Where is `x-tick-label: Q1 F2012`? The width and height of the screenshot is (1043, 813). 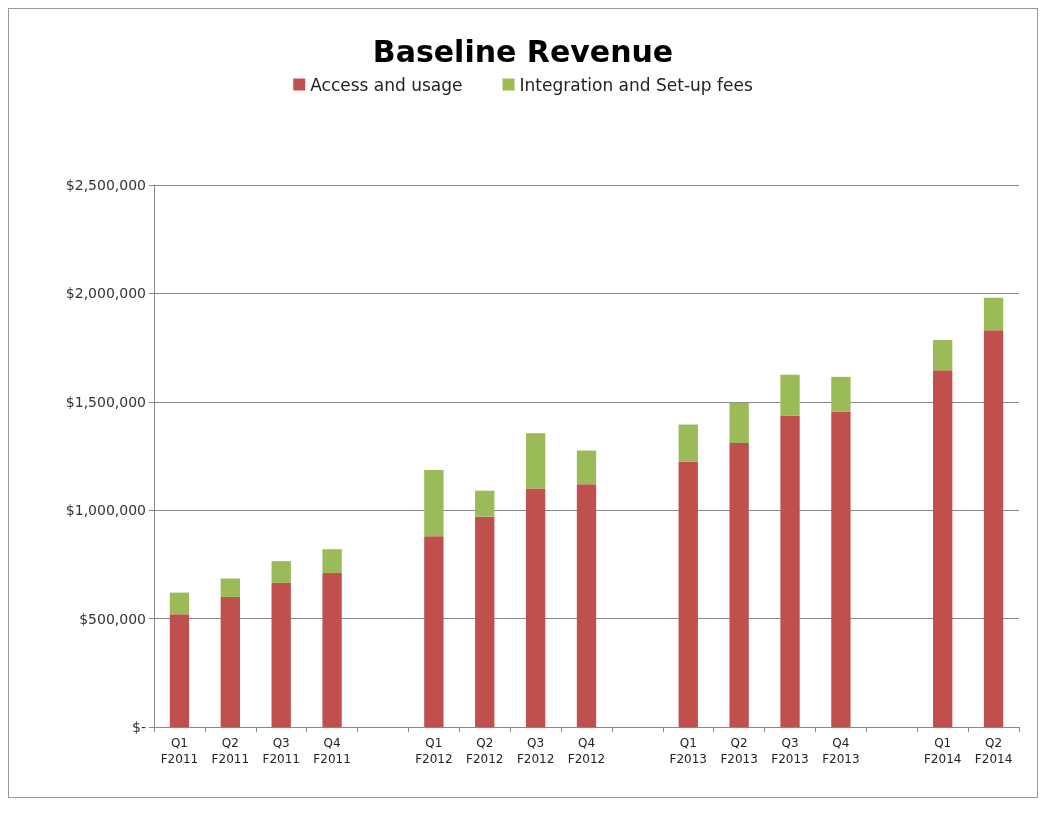
x-tick-label: Q1 F2012 is located at coordinates (434, 751).